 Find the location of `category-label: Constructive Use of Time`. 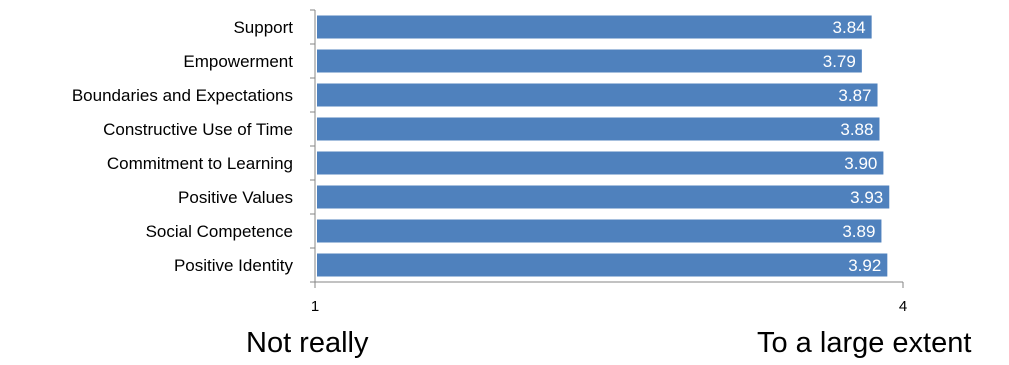

category-label: Constructive Use of Time is located at coordinates (198, 129).